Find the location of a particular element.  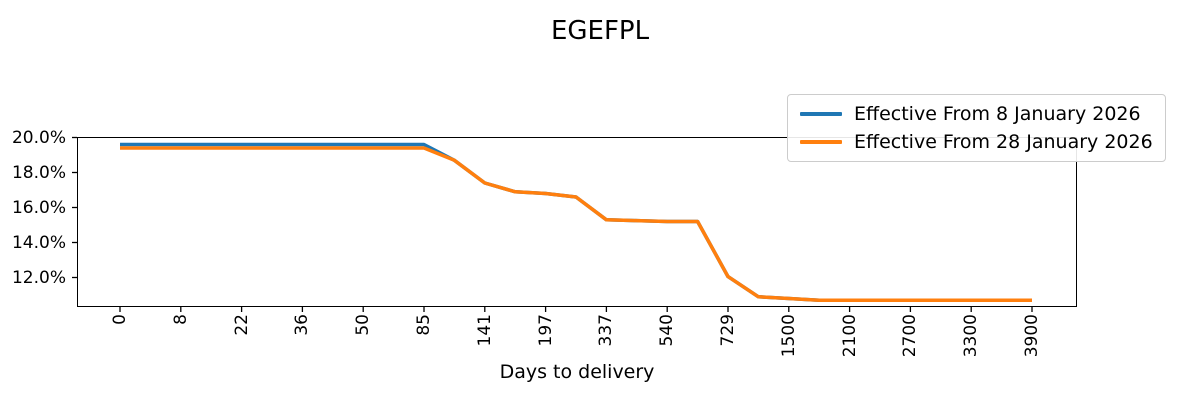

legend-row-series-1: Effective From 8 January 2026 is located at coordinates (976, 114).